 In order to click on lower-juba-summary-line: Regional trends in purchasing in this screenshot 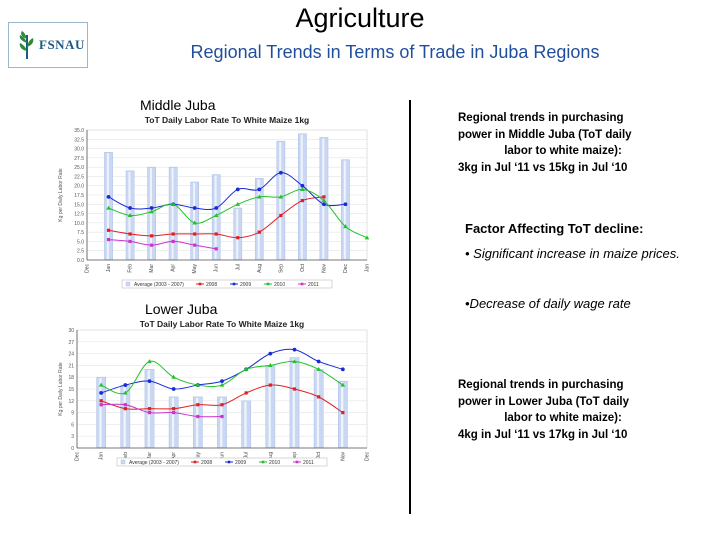, I will do `click(541, 385)`.